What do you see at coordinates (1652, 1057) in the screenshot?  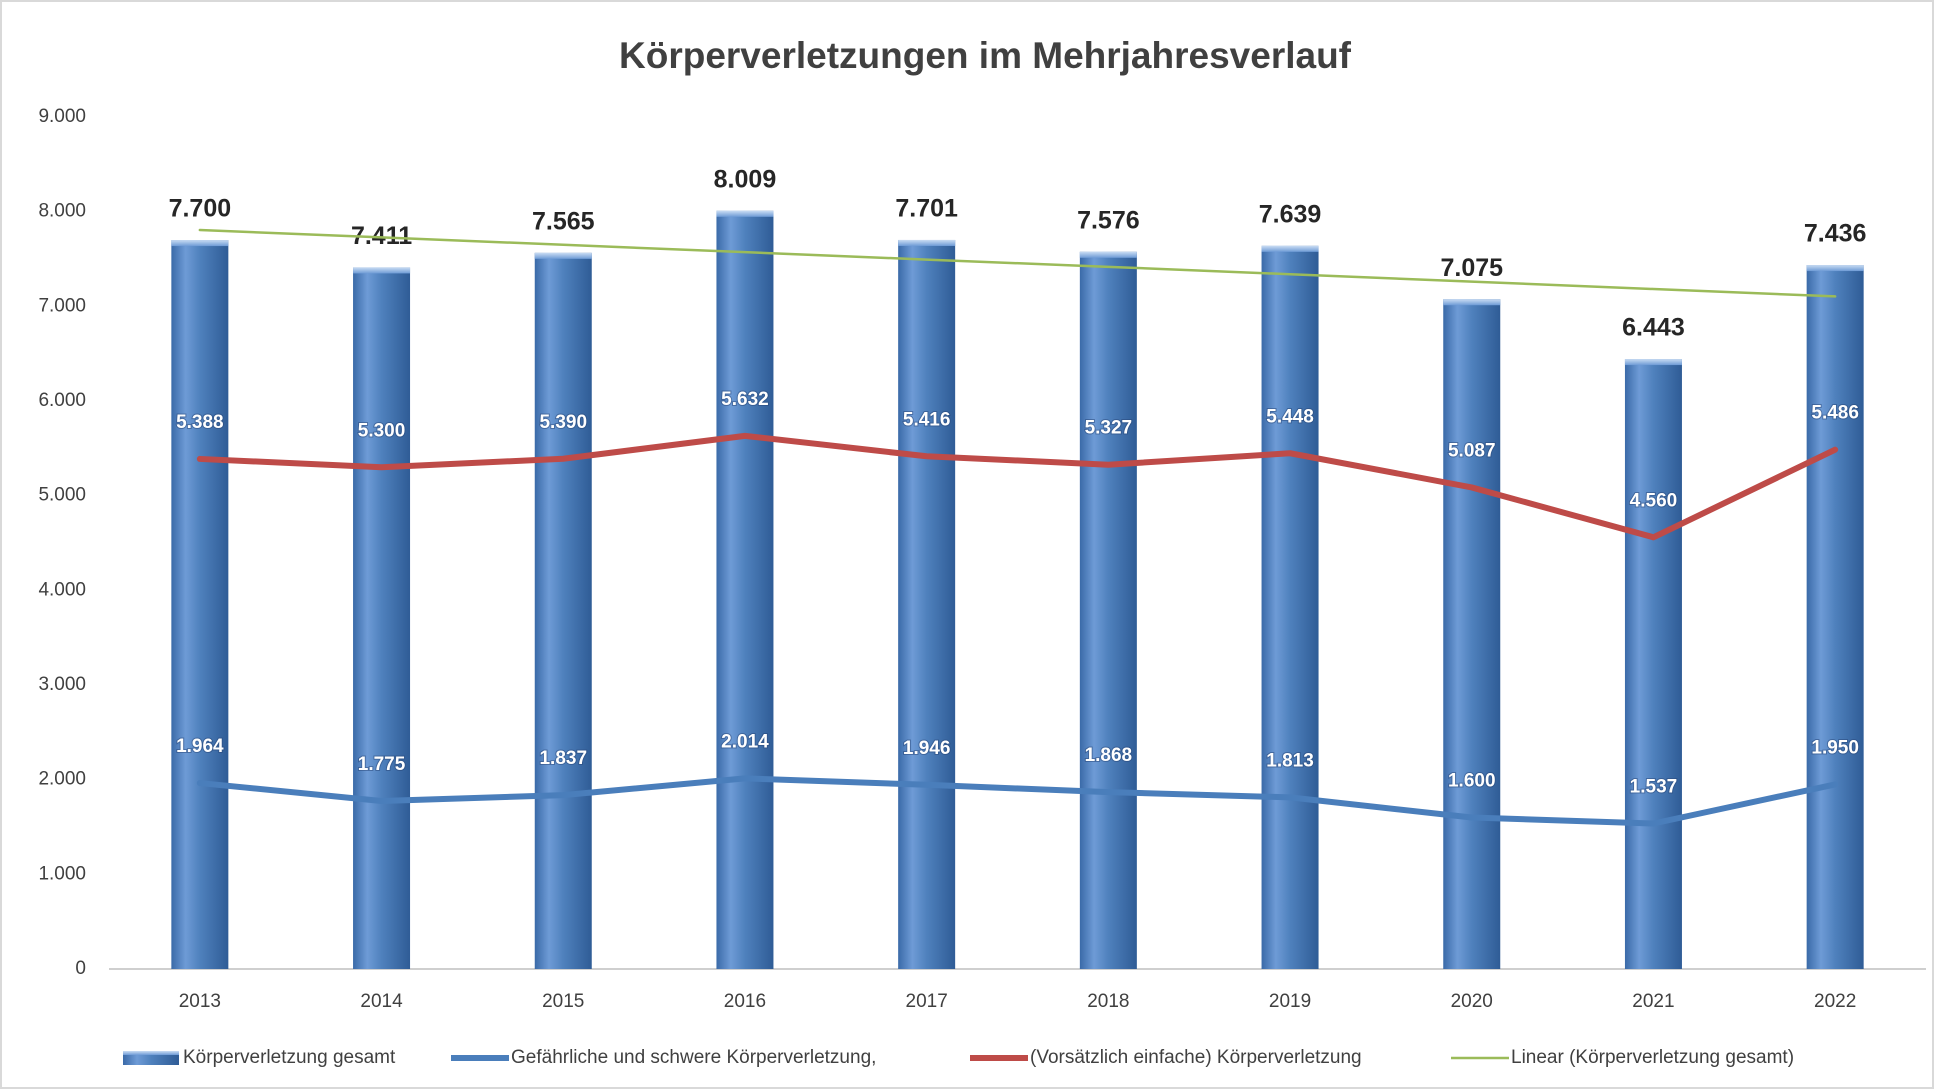 I see `legend-label: Linear (Körperverletzung gesamt)` at bounding box center [1652, 1057].